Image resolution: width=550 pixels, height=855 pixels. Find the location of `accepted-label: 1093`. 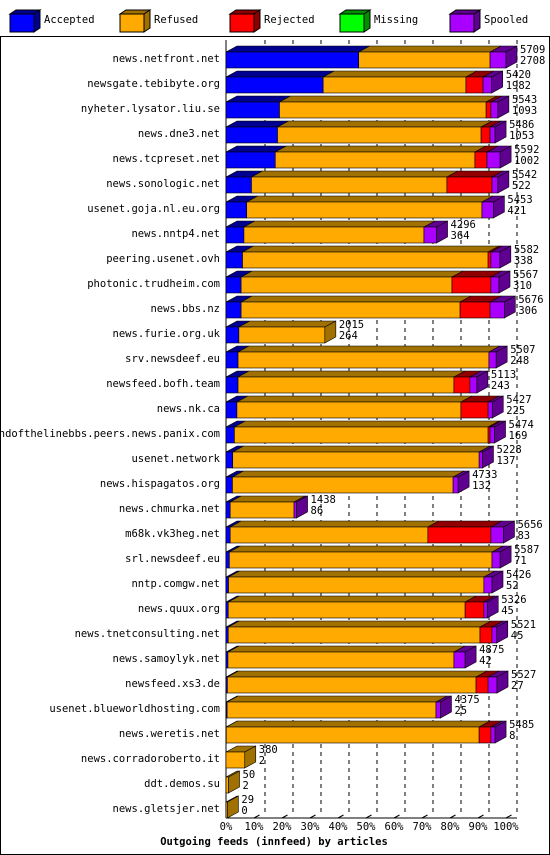

accepted-label: 1093 is located at coordinates (524, 111).